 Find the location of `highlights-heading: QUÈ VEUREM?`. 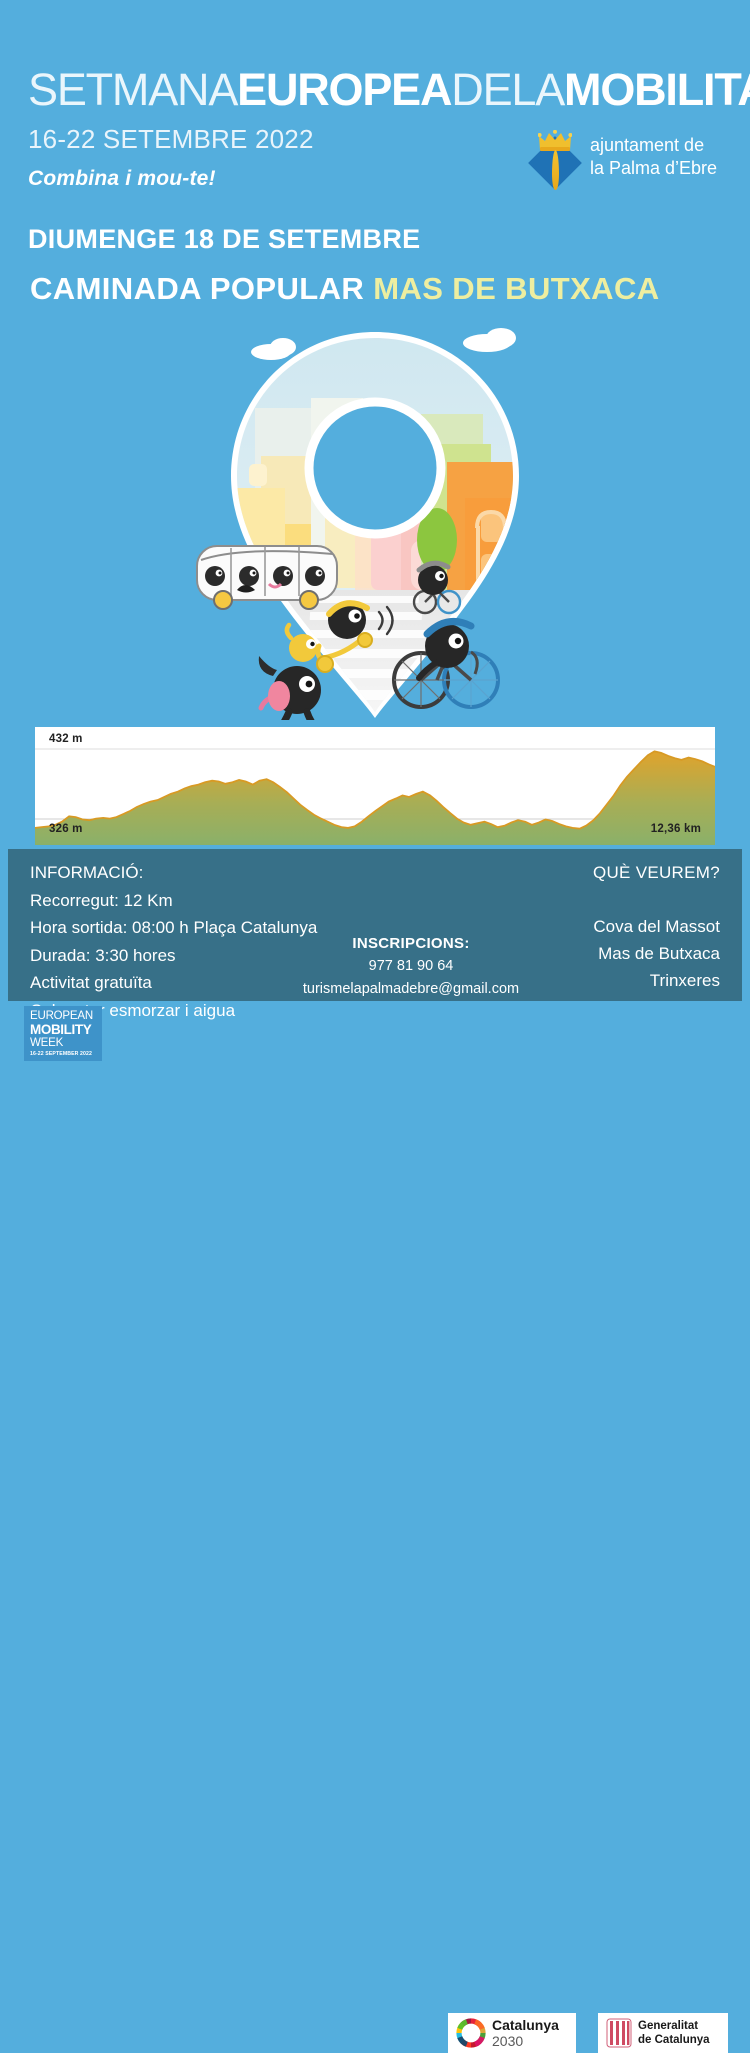

highlights-heading: QUÈ VEUREM? is located at coordinates (656, 872).